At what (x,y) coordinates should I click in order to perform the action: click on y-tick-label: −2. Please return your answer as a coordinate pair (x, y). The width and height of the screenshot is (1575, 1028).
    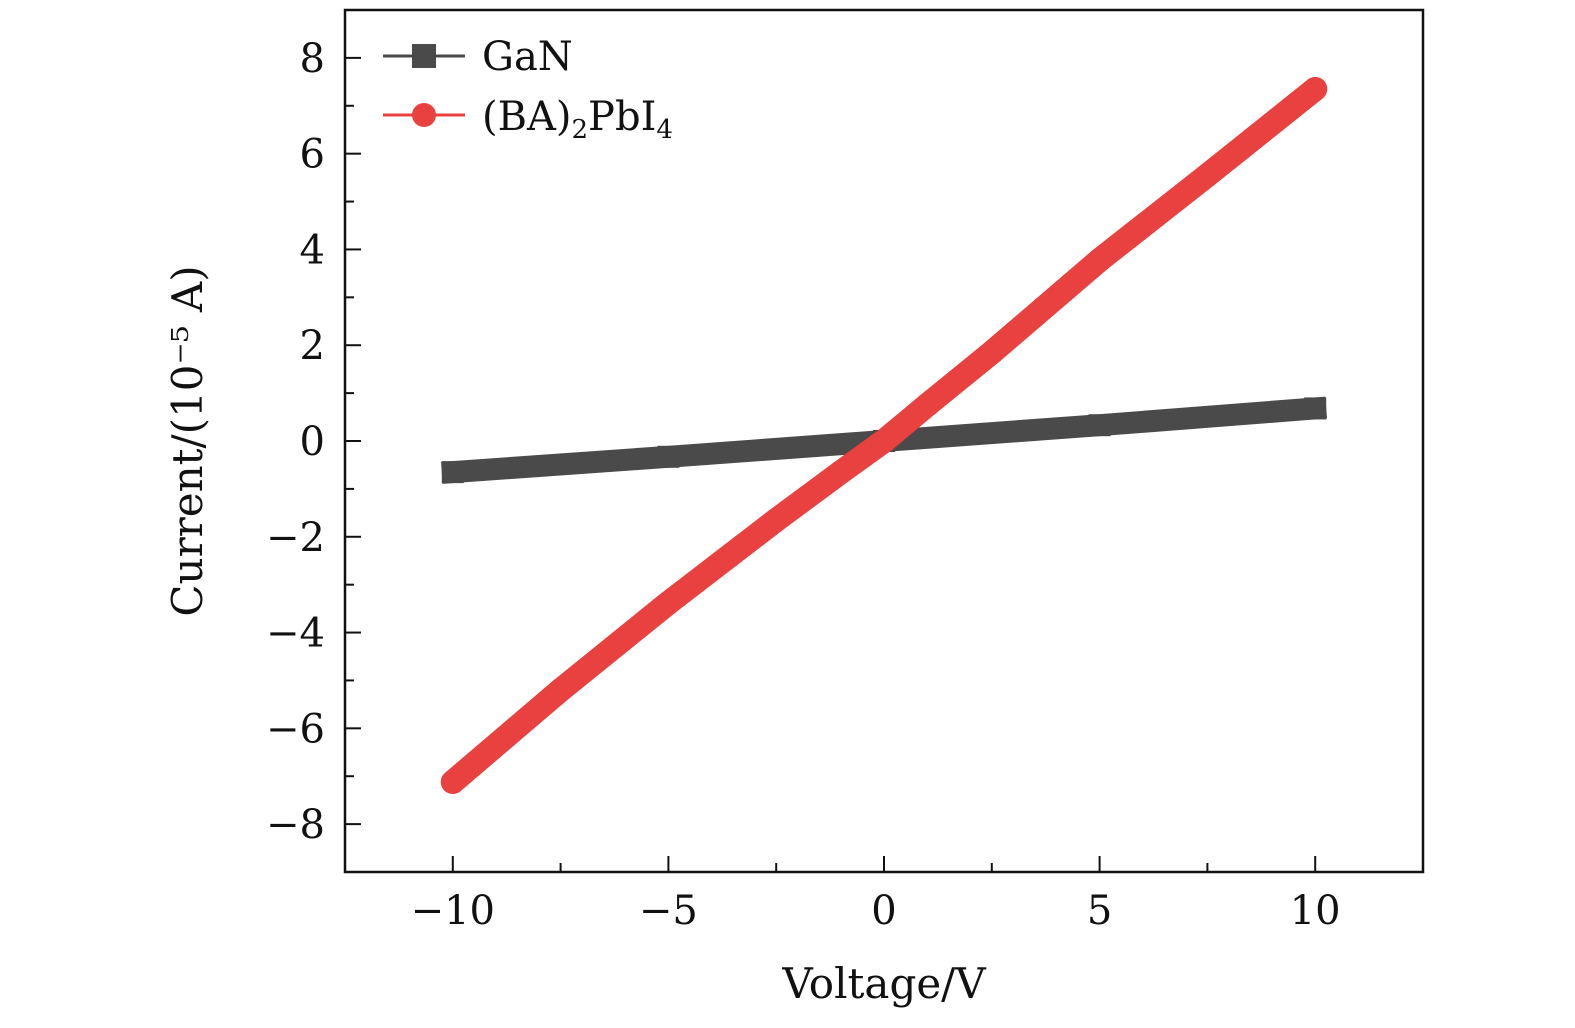
    Looking at the image, I should click on (295, 538).